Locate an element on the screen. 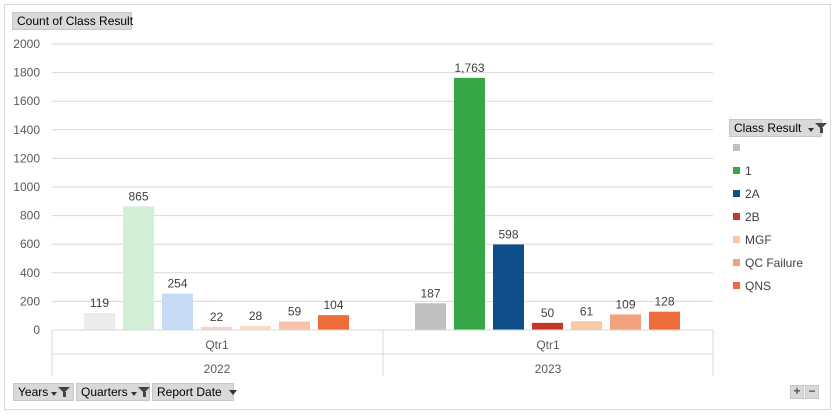 This screenshot has height=416, width=837. legend-item: MGF is located at coordinates (752, 240).